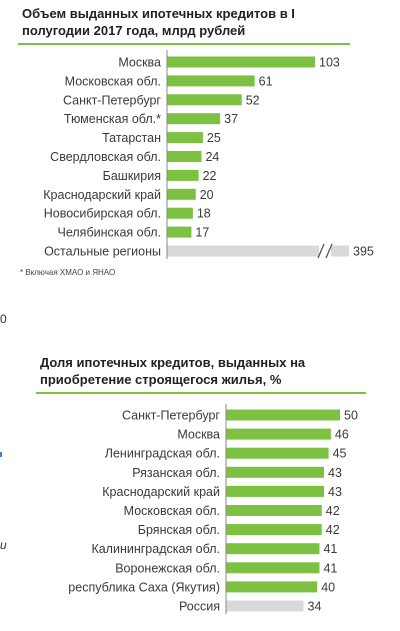 The image size is (400, 631). Describe the element at coordinates (231, 119) in the screenshot. I see `chart1-value-label: 37` at that location.